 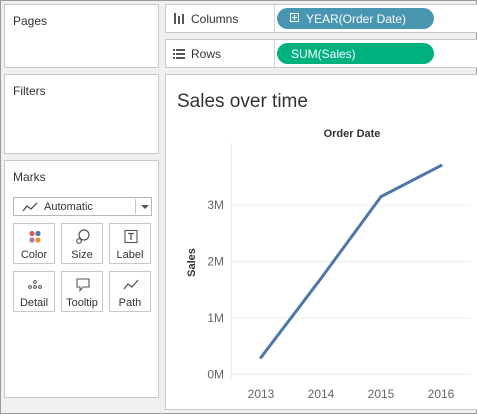 I want to click on detail-dots-icon, so click(x=35, y=284).